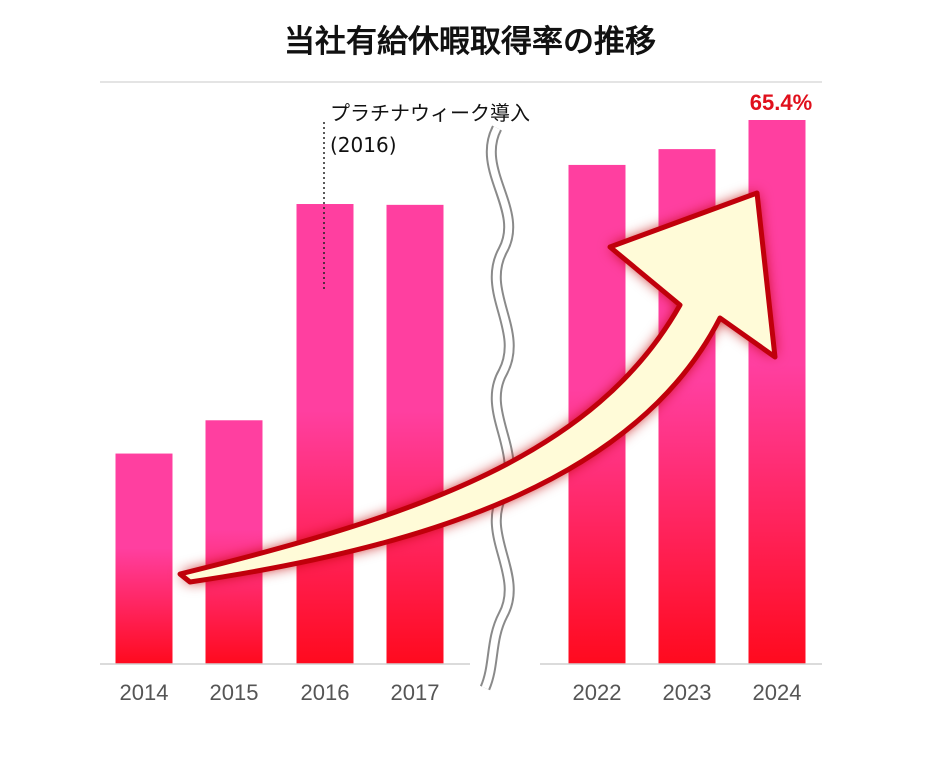 The width and height of the screenshot is (940, 758). I want to click on bar-2016, so click(325, 434).